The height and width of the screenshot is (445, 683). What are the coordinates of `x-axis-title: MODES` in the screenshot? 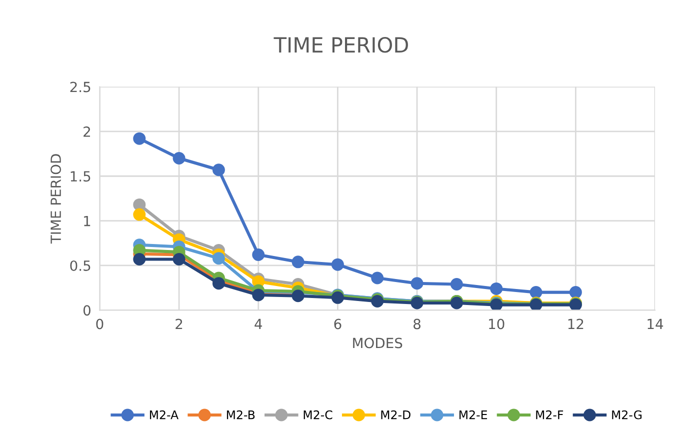 It's located at (377, 343).